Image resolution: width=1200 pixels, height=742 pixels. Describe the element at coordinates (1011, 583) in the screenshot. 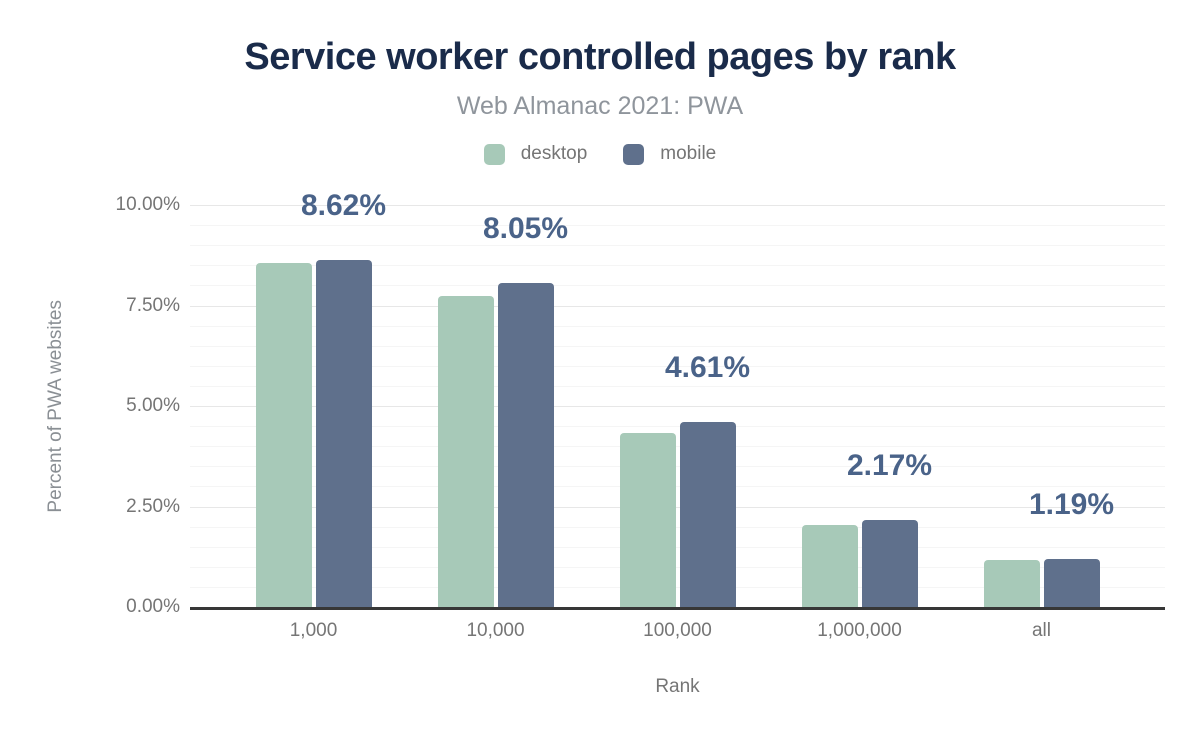

I see `bar-desktop-all` at that location.